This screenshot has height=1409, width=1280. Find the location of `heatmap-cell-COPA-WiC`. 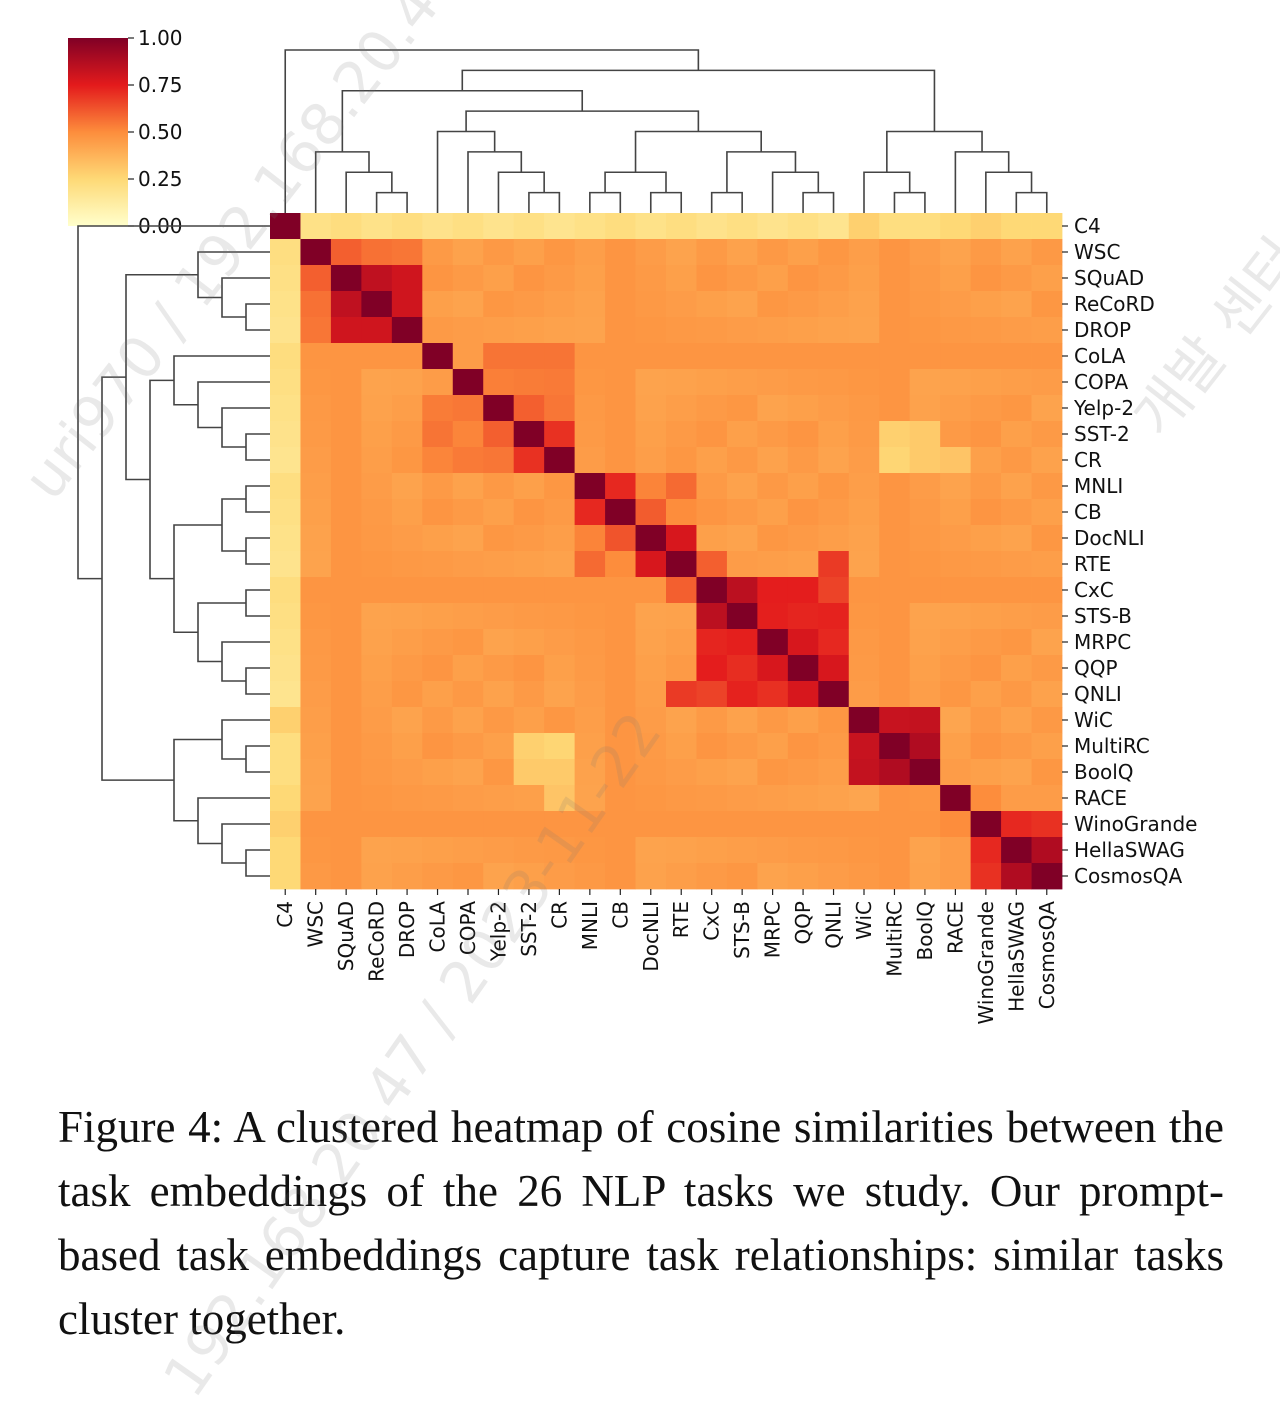

heatmap-cell-COPA-WiC is located at coordinates (864, 382).